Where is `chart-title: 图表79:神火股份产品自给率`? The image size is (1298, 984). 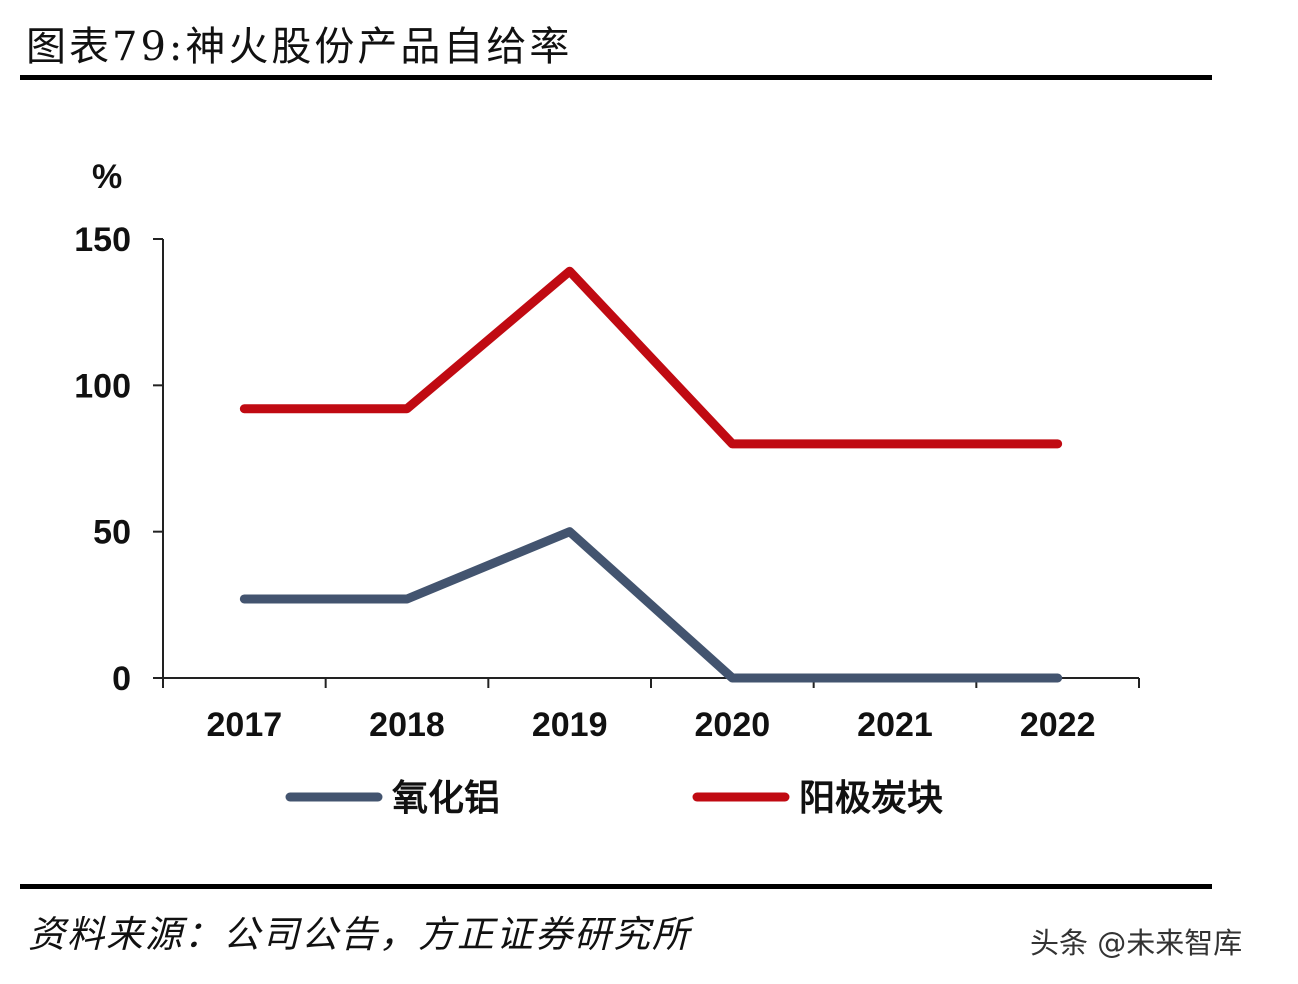 chart-title: 图表79:神火股份产品自给率 is located at coordinates (299, 47).